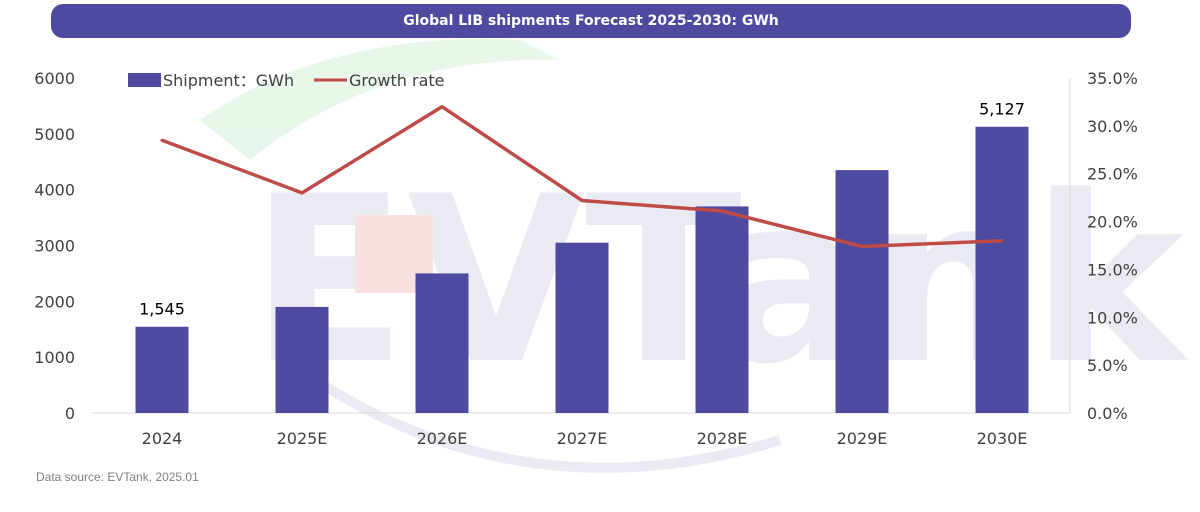 This screenshot has height=512, width=1200. What do you see at coordinates (162, 438) in the screenshot?
I see `x-tick-label: 2024` at bounding box center [162, 438].